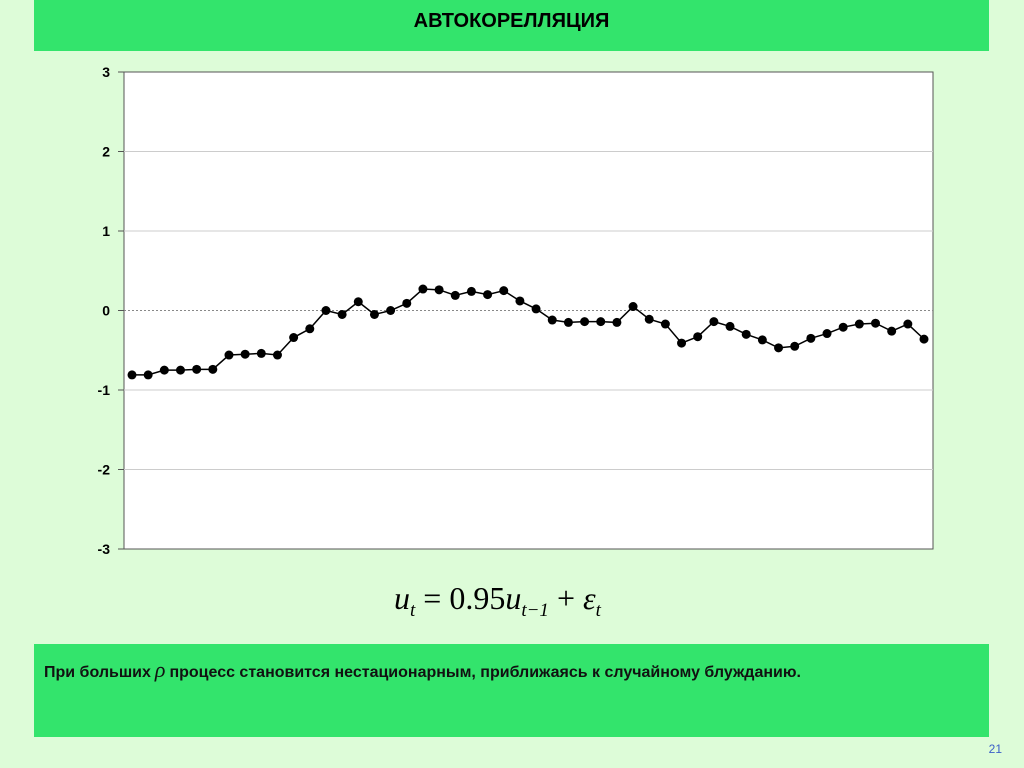 This screenshot has width=1024, height=768. I want to click on rho-symbol: ρ, so click(160, 669).